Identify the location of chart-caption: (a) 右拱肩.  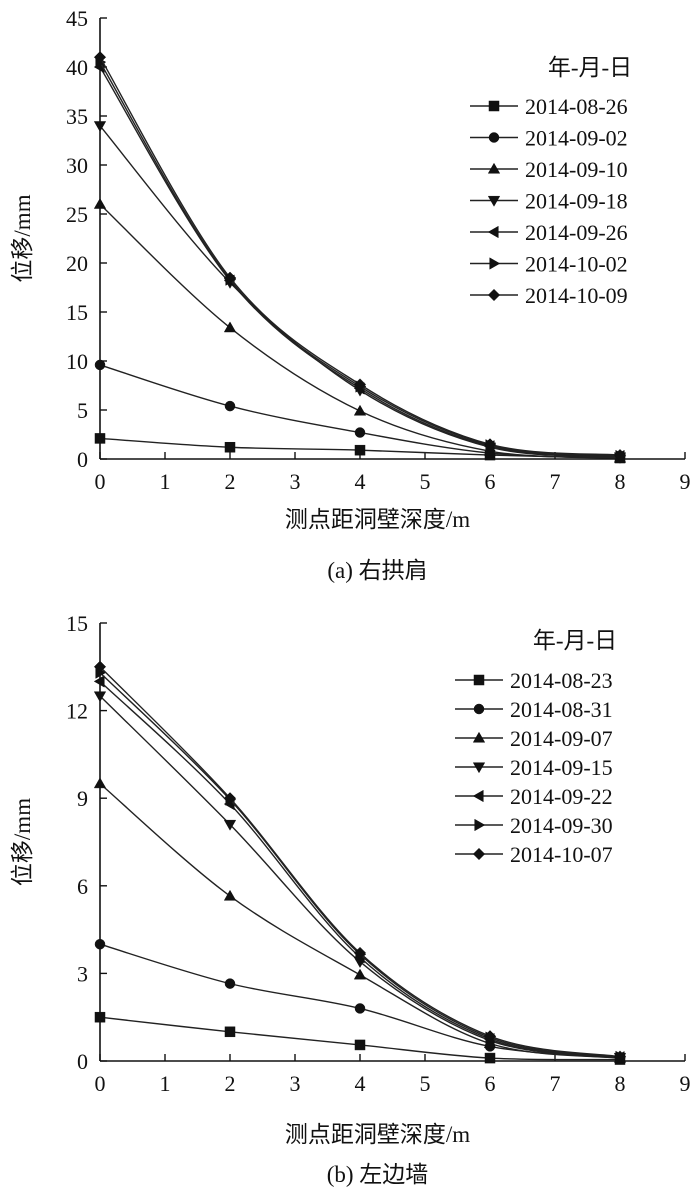
(377, 570).